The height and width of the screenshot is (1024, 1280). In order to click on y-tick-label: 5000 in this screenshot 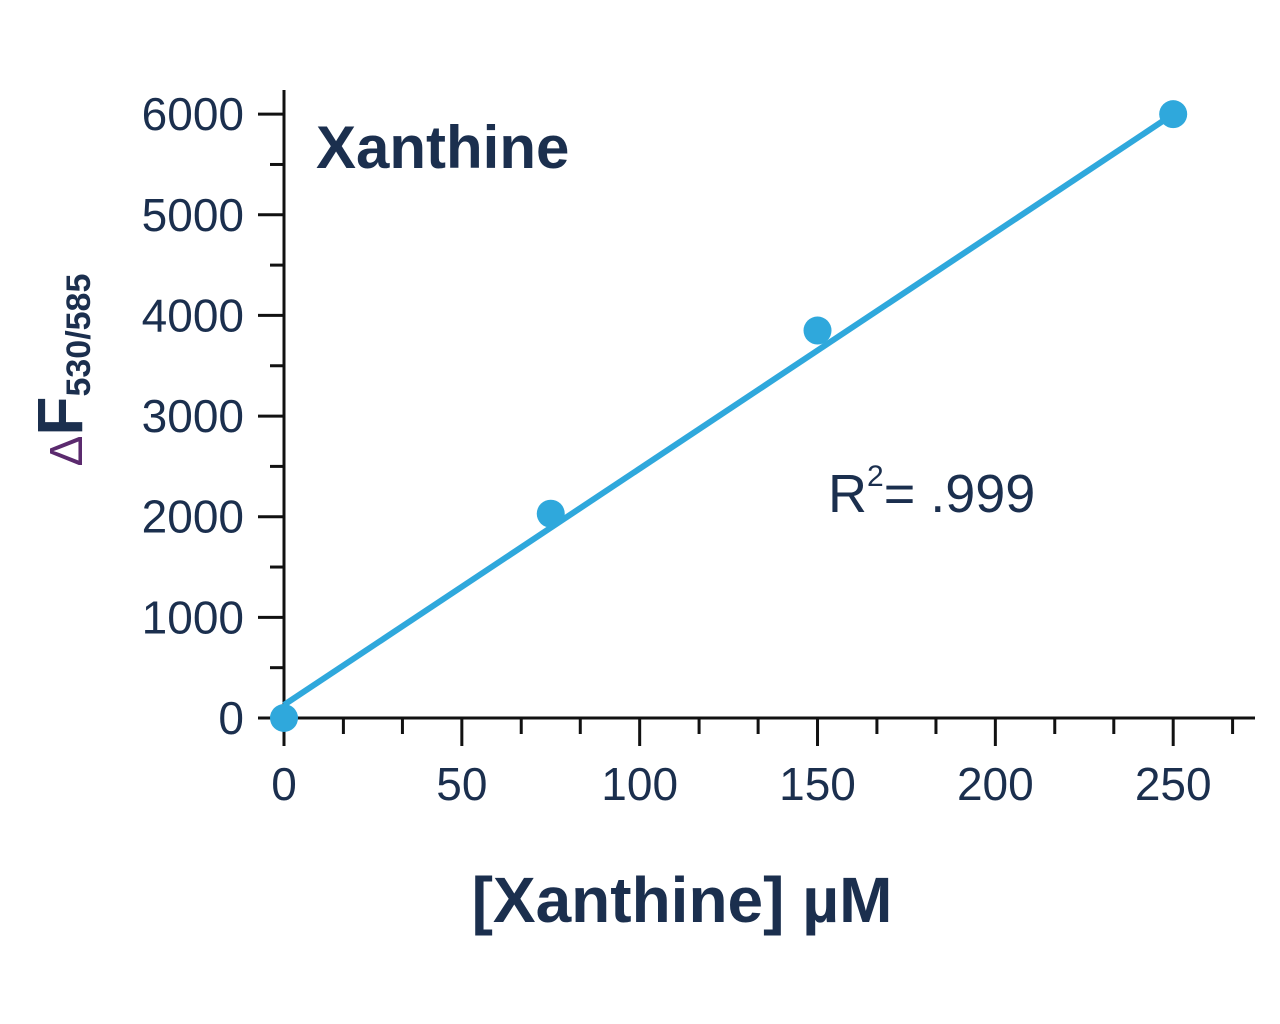, I will do `click(193, 215)`.